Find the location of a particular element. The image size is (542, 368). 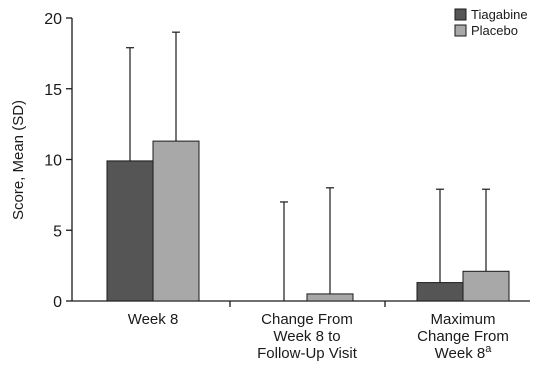

x-category-label-line: Follow-Up Visit is located at coordinates (307, 353).